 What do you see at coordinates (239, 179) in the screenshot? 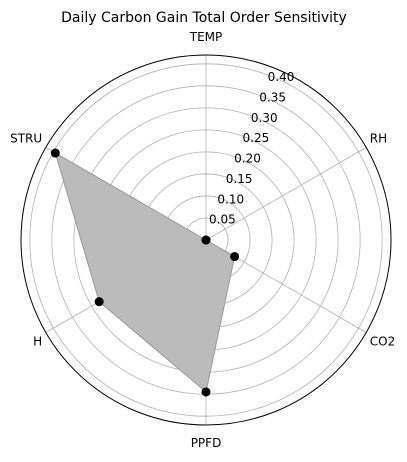
I see `tick-label-2: 0.15` at bounding box center [239, 179].